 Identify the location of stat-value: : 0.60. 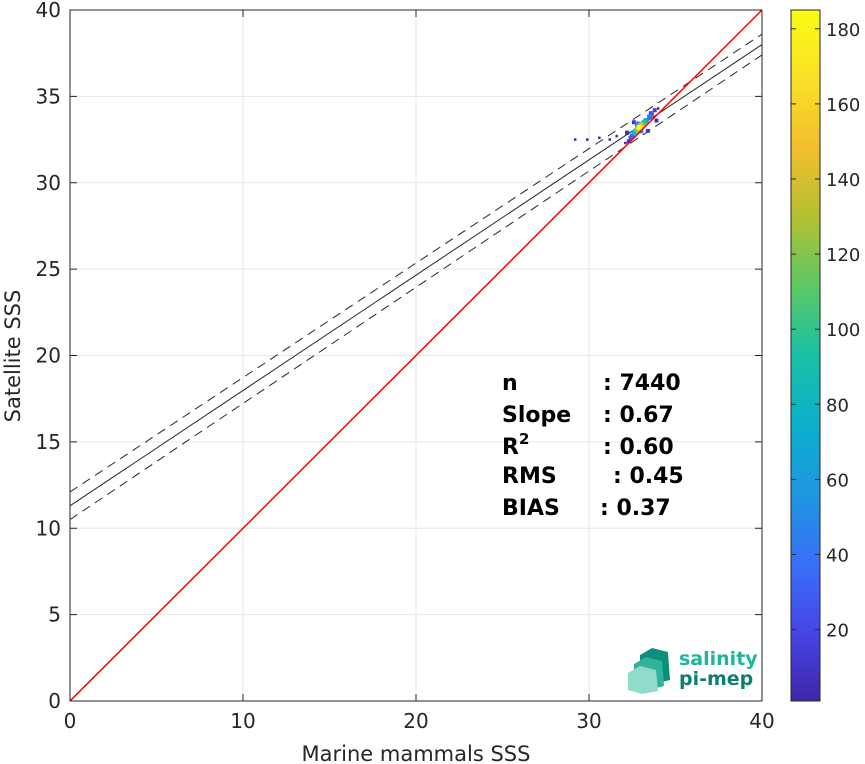
(638, 447).